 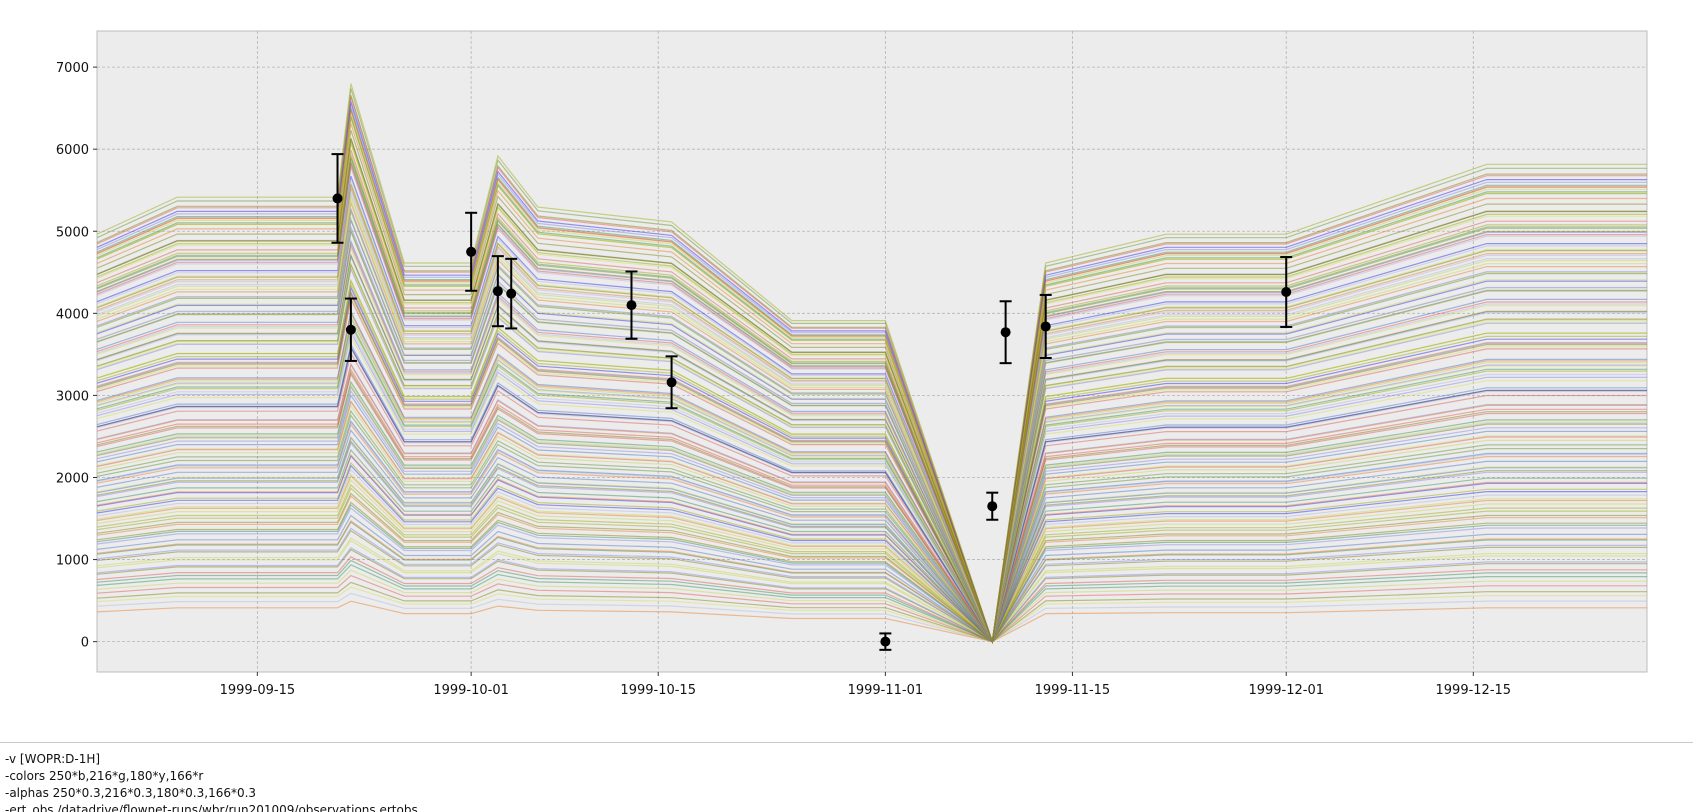 What do you see at coordinates (72, 561) in the screenshot?
I see `y-tick-label: 1000` at bounding box center [72, 561].